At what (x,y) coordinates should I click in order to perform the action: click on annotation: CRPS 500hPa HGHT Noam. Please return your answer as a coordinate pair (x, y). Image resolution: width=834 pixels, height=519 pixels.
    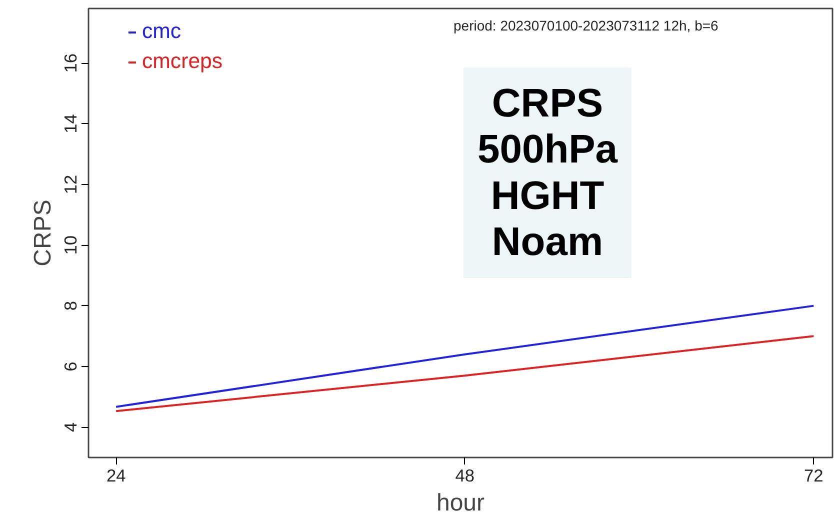
    Looking at the image, I should click on (547, 173).